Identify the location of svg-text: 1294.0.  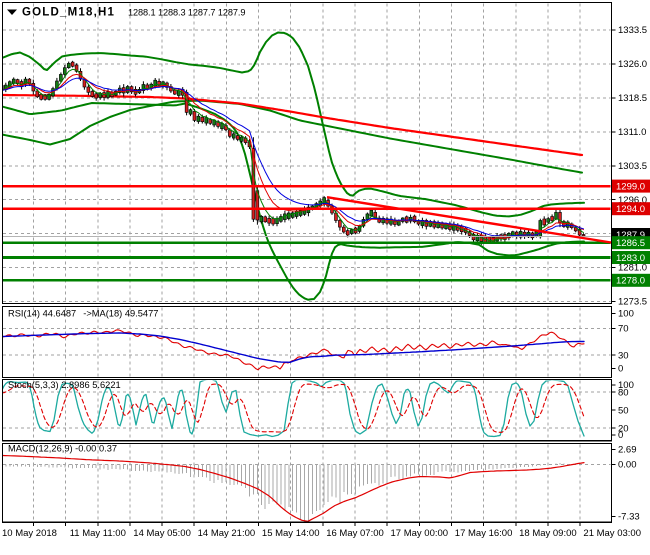
(630, 209).